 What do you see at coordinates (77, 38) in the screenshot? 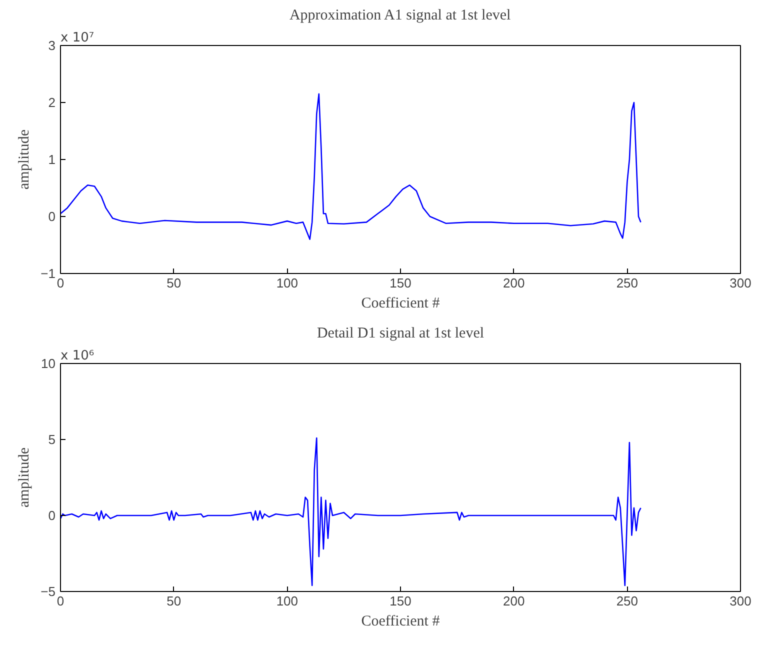
I see `annotation: x 10⁷` at bounding box center [77, 38].